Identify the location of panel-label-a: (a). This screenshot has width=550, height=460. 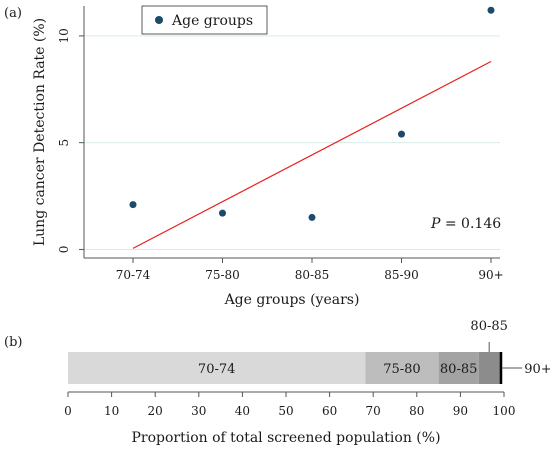
(13, 13).